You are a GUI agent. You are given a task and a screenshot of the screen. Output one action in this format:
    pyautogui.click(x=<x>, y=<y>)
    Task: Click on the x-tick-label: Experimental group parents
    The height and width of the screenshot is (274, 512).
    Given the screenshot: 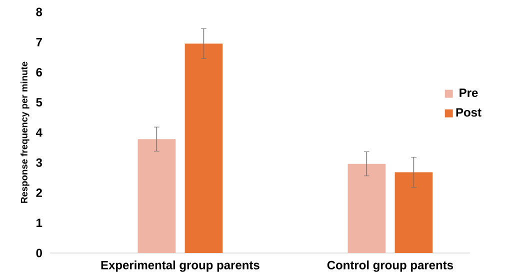 What is the action you would take?
    pyautogui.click(x=180, y=266)
    